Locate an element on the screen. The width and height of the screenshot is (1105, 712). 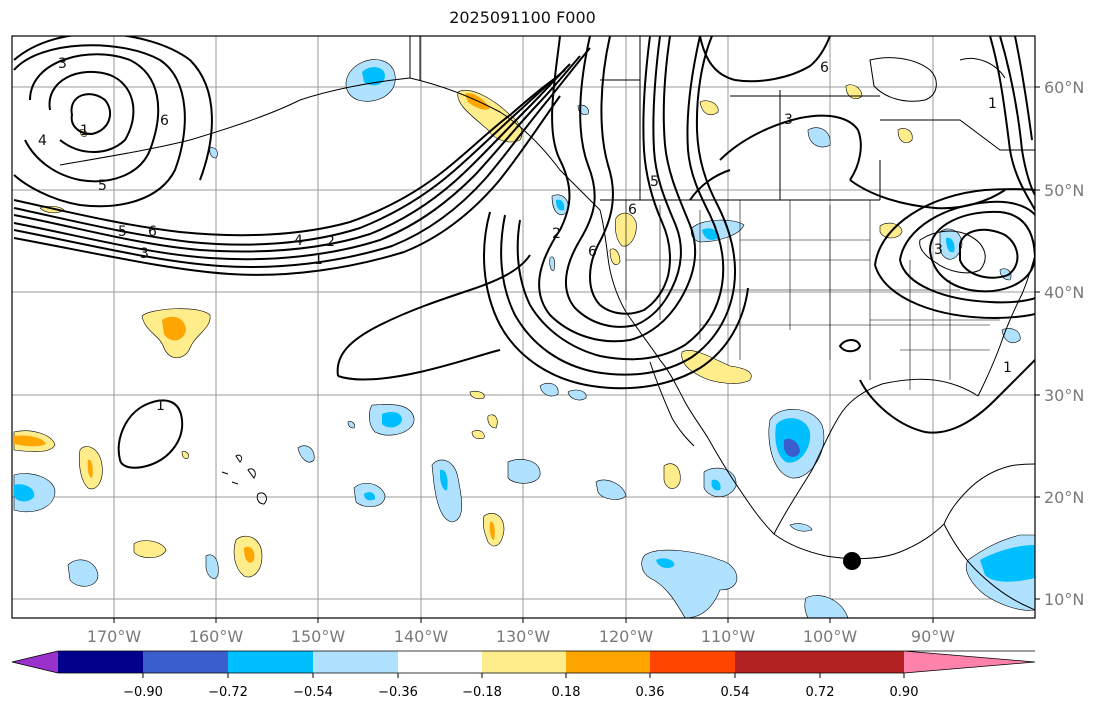
colorbar-tick-label: 0.90 is located at coordinates (904, 692).